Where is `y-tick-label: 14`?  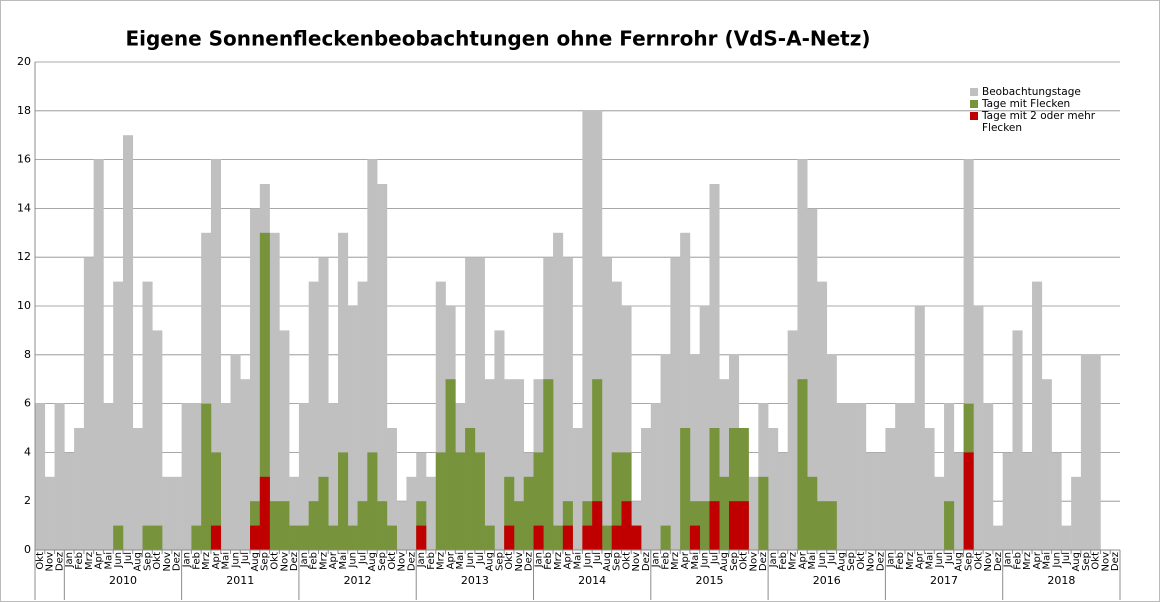
y-tick-label: 14 is located at coordinates (24, 207).